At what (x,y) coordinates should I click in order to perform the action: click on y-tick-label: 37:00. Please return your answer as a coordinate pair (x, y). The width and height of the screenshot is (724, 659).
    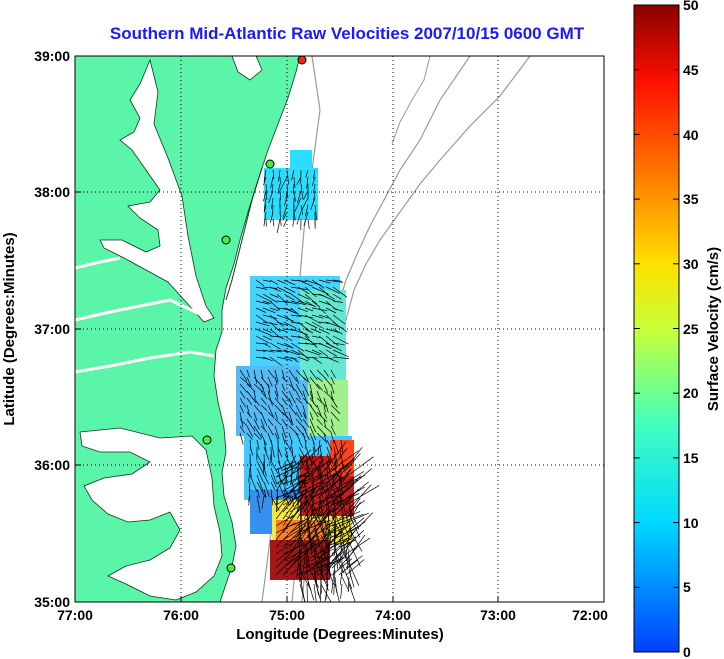
    Looking at the image, I should click on (52, 329).